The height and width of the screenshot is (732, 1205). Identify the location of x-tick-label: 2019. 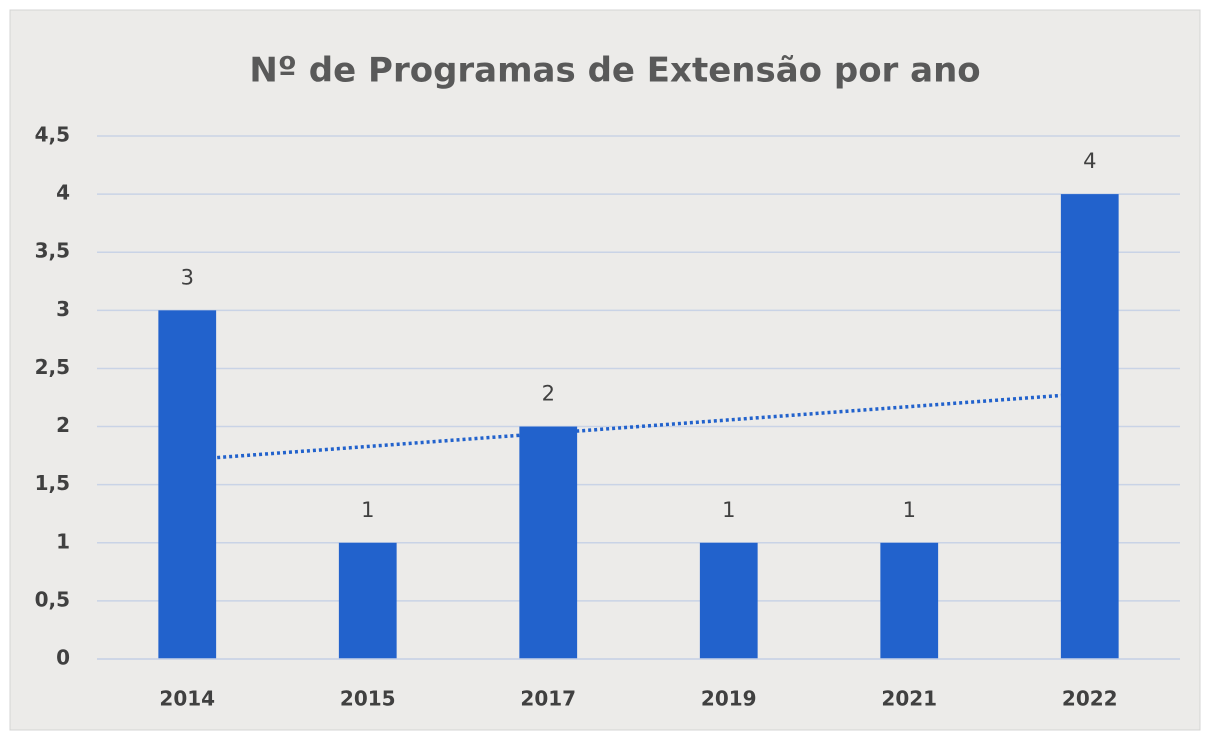
(729, 699).